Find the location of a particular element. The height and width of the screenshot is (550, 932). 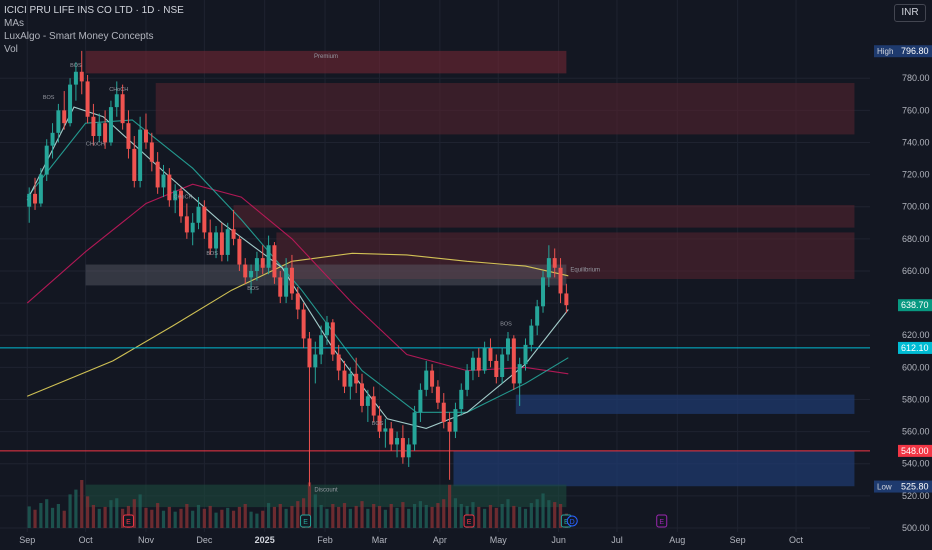

price-tick-label: 540.00 is located at coordinates (916, 464).